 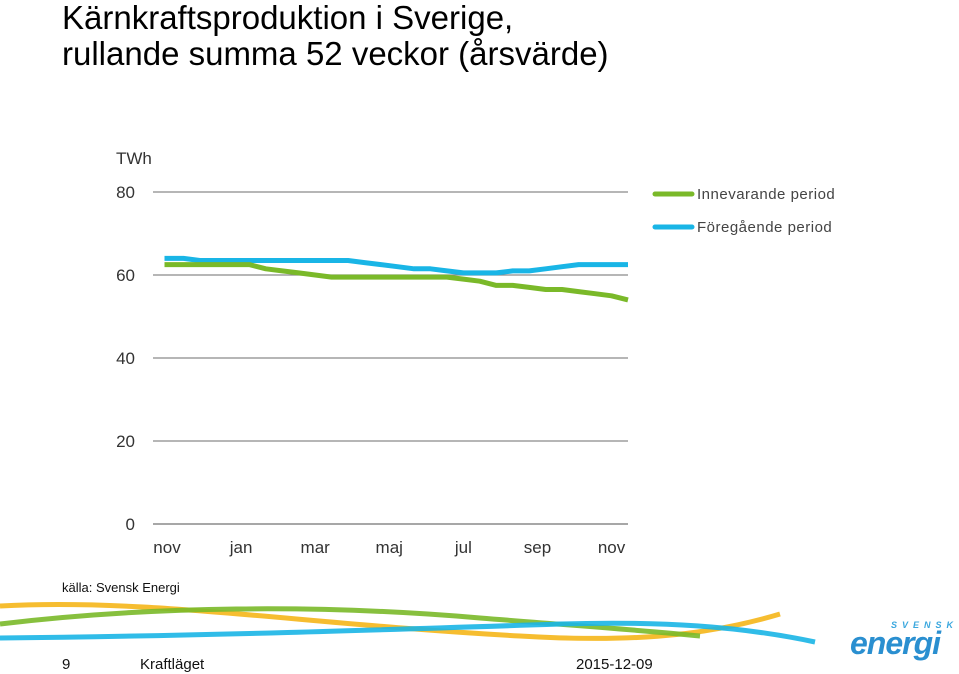 I want to click on x-tick-label-mar: mar, so click(x=316, y=547).